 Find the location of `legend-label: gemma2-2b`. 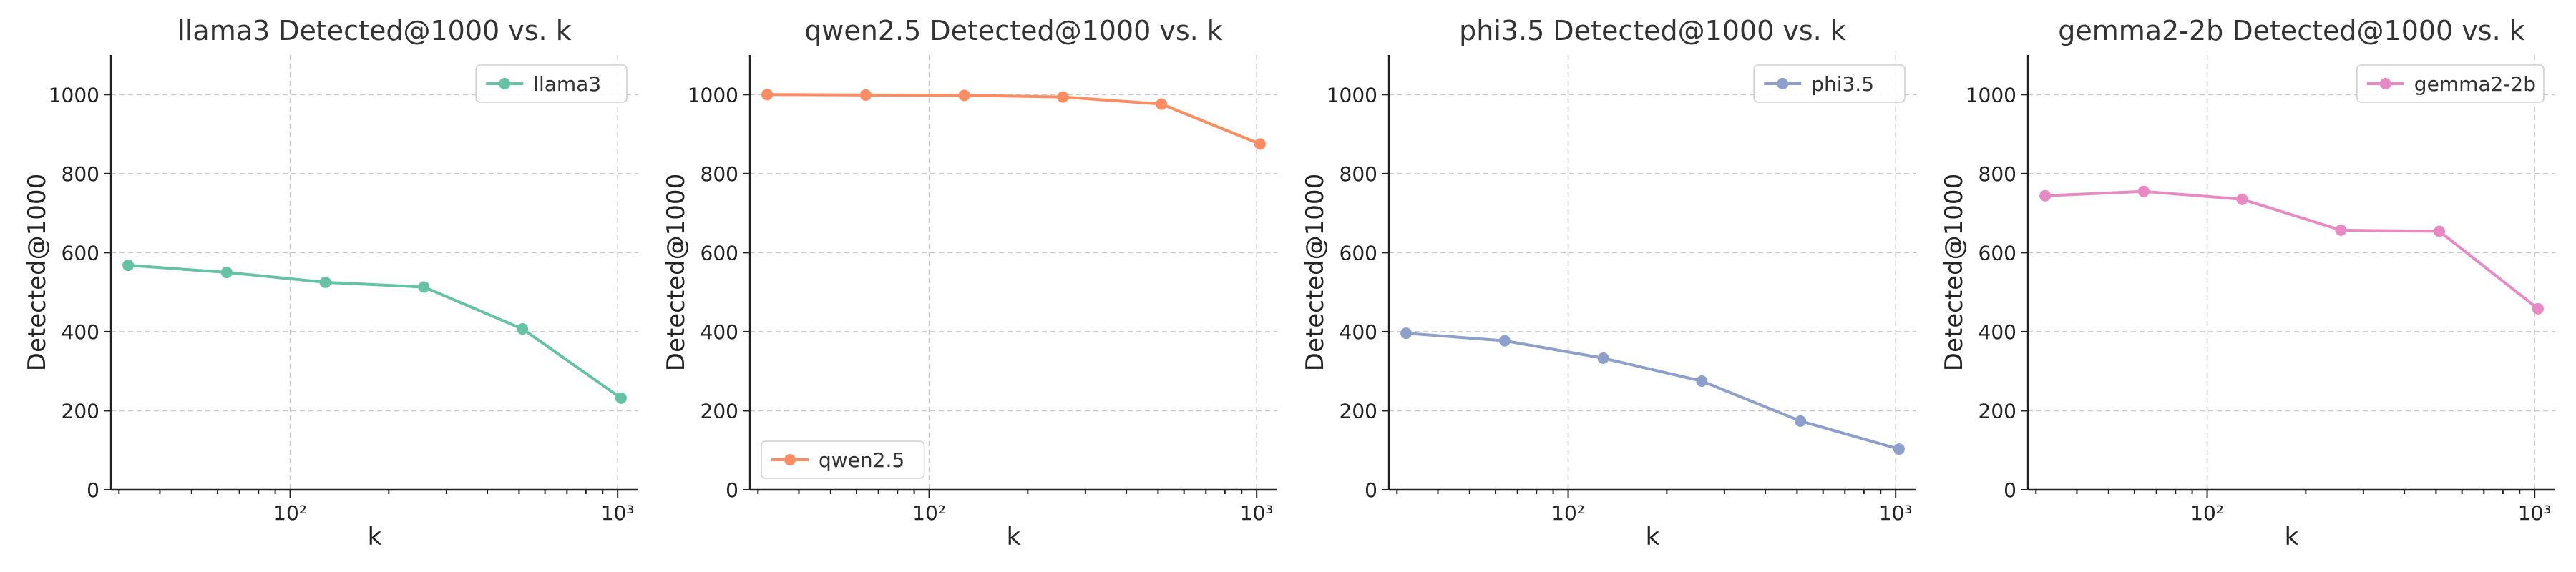

legend-label: gemma2-2b is located at coordinates (2475, 84).